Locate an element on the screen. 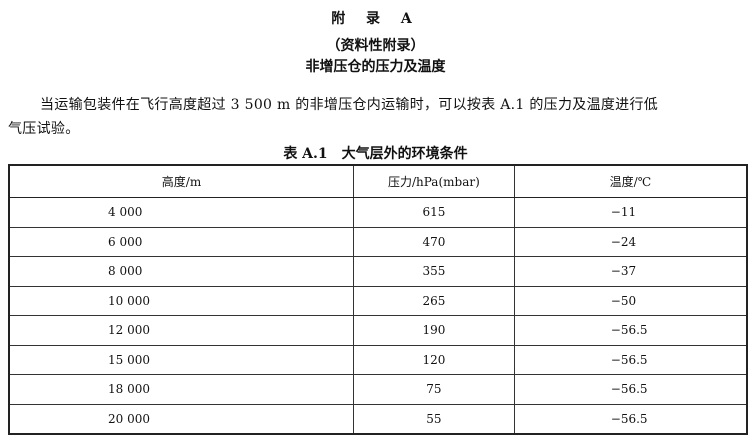 This screenshot has height=435, width=751. table-row: 4 000 615 −11 is located at coordinates (378, 212).